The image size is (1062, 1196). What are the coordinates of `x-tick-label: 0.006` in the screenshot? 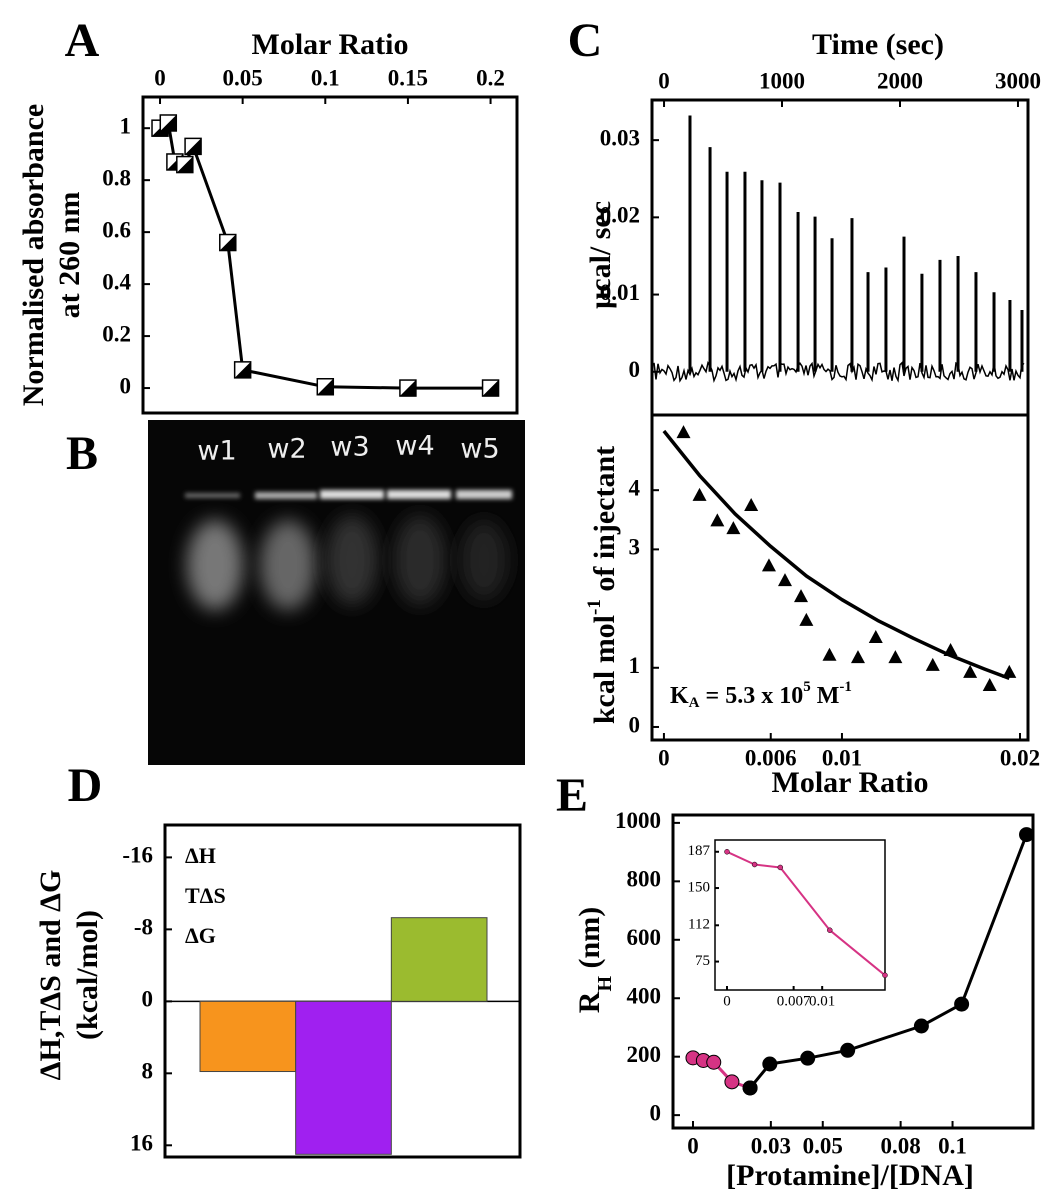 It's located at (771, 757).